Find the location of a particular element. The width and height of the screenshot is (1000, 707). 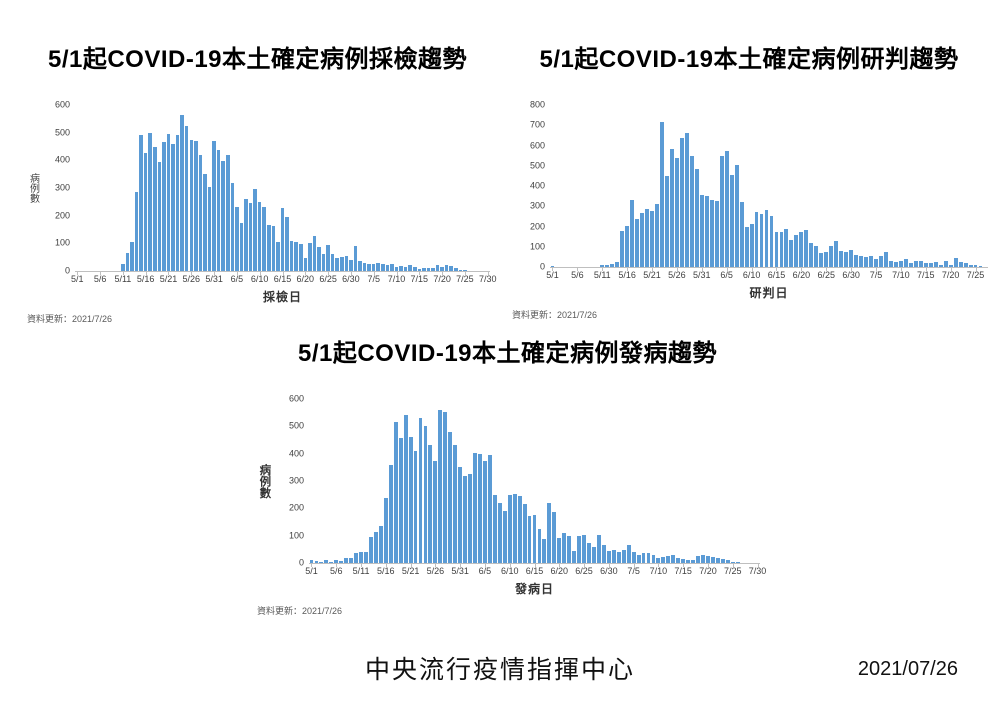

y-tick-label: 100 is located at coordinates (62, 242).